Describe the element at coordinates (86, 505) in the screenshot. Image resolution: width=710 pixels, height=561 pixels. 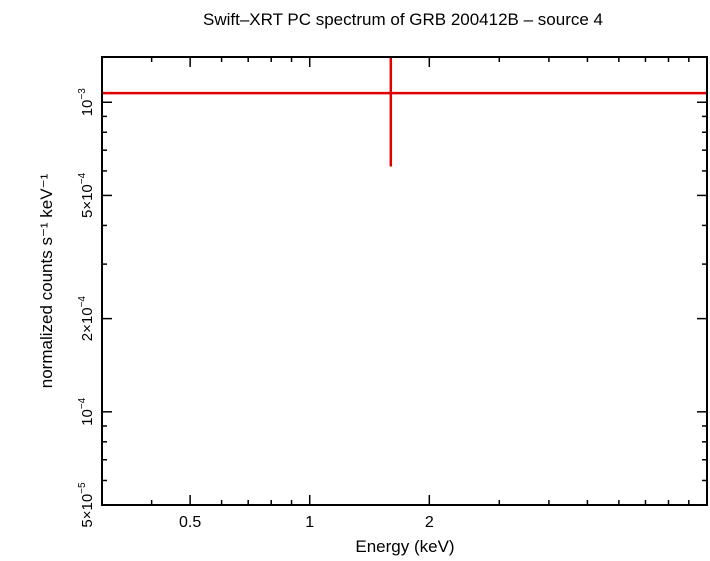
I see `y-tick-label: 5×10−5` at that location.